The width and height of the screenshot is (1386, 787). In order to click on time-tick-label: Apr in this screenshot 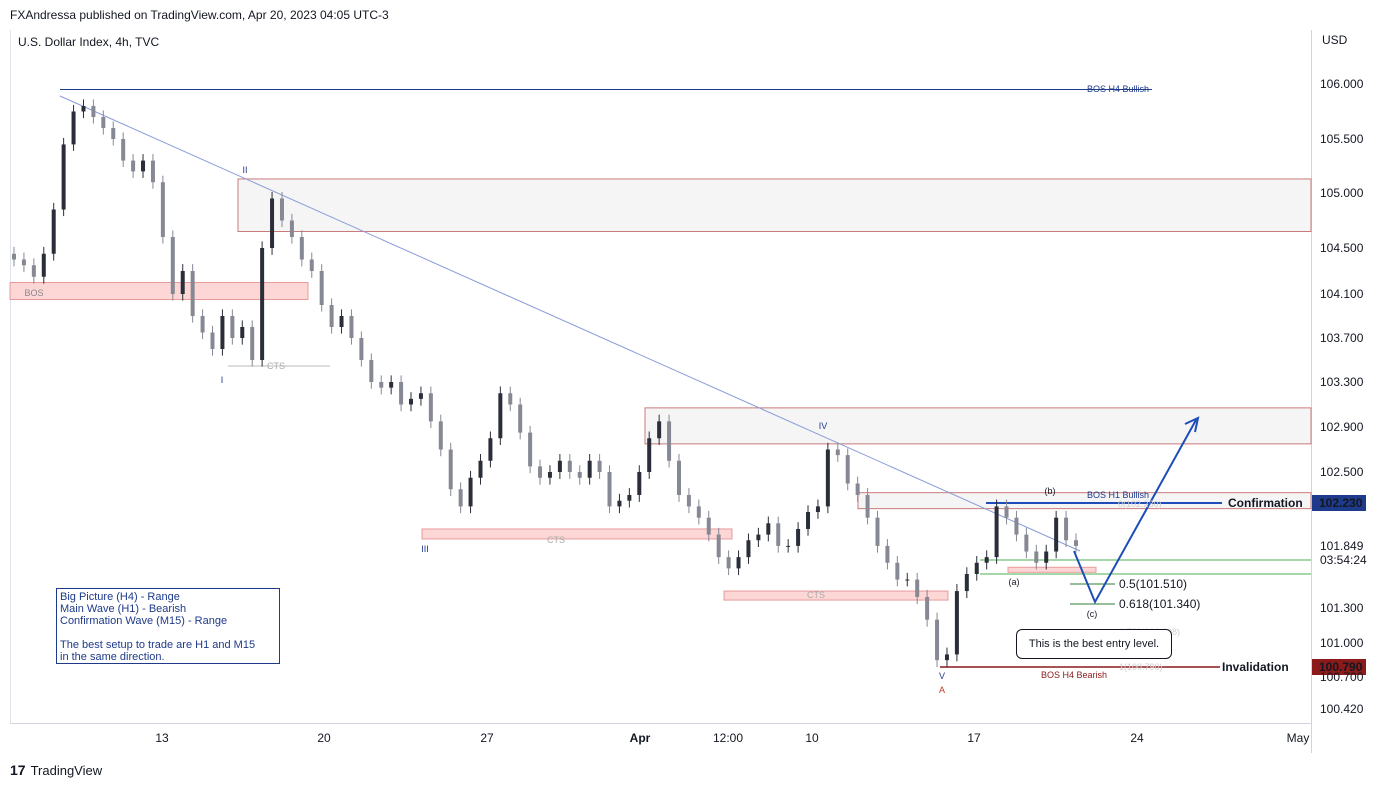, I will do `click(640, 738)`.